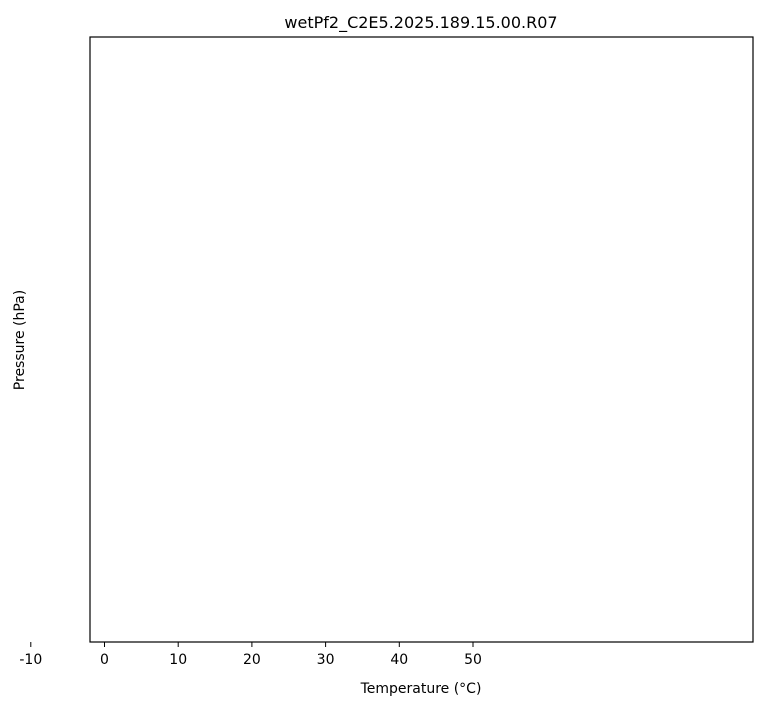 The image size is (775, 708). I want to click on x-tick-label: 40, so click(399, 660).